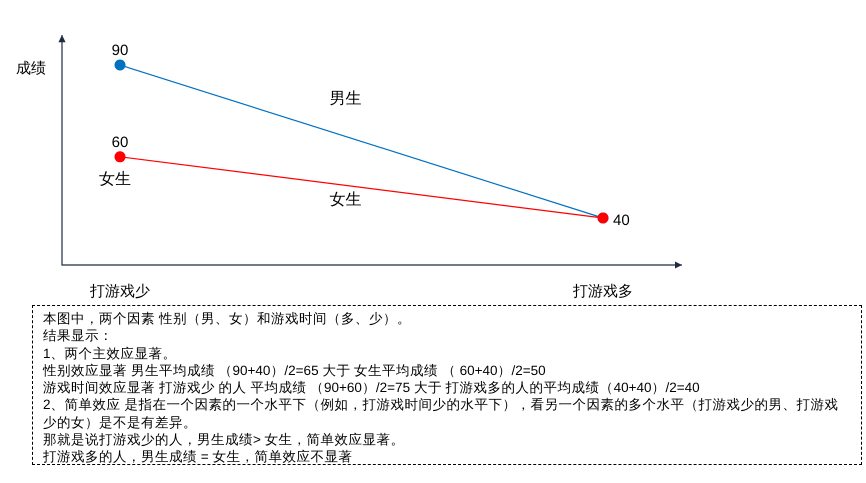  I want to click on text: 本图中，两个因素 性别（男、女）和游戏时间（多、少）。, so click(227, 319).